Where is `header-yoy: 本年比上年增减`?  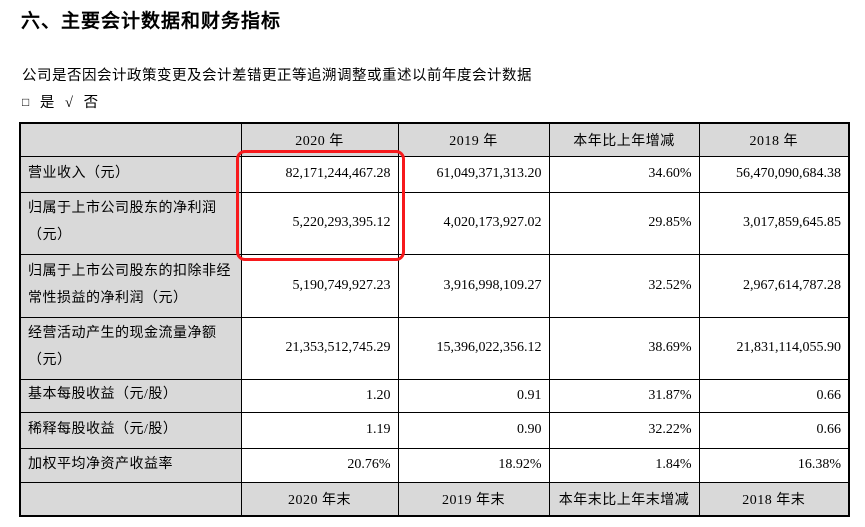
header-yoy: 本年比上年增减 is located at coordinates (624, 139).